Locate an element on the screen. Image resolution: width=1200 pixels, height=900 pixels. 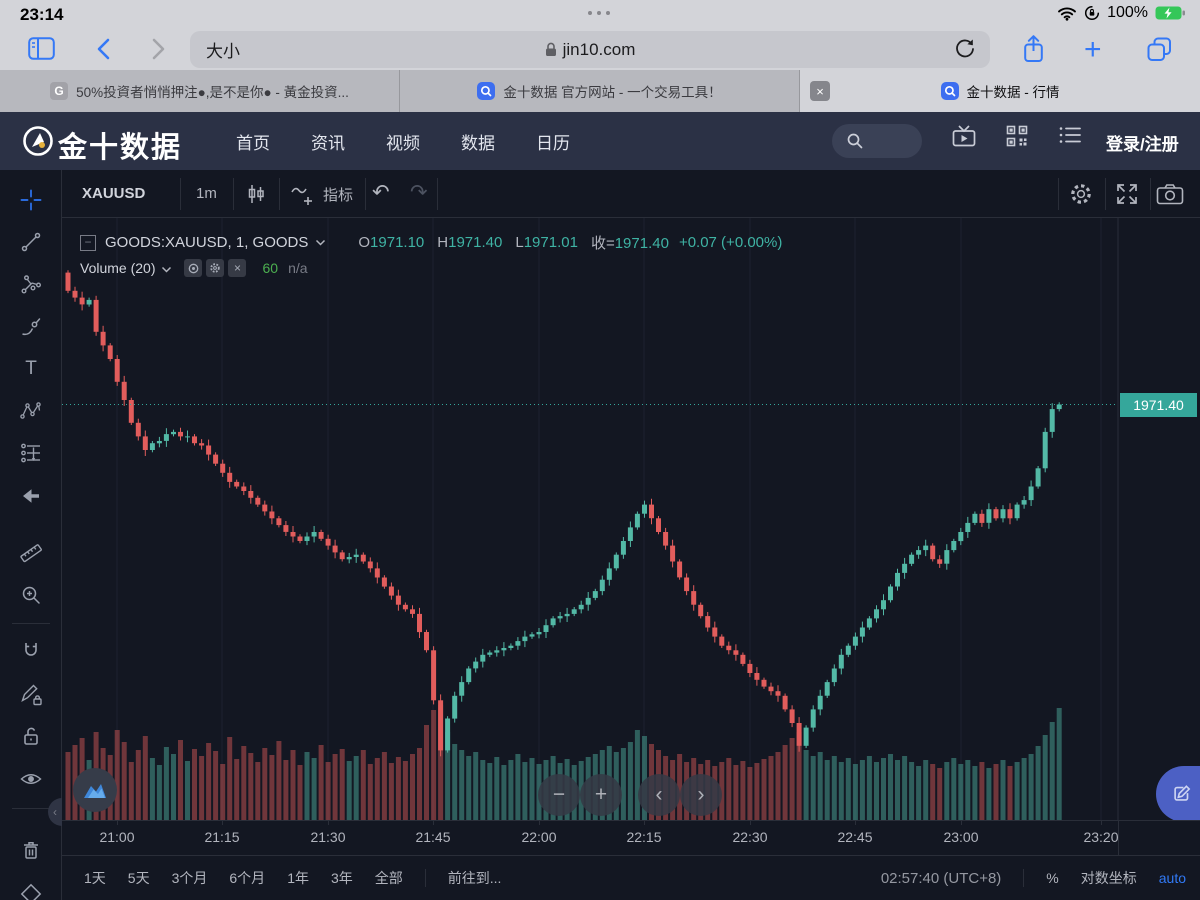
candlestick-style-icon is located at coordinates (256, 194).